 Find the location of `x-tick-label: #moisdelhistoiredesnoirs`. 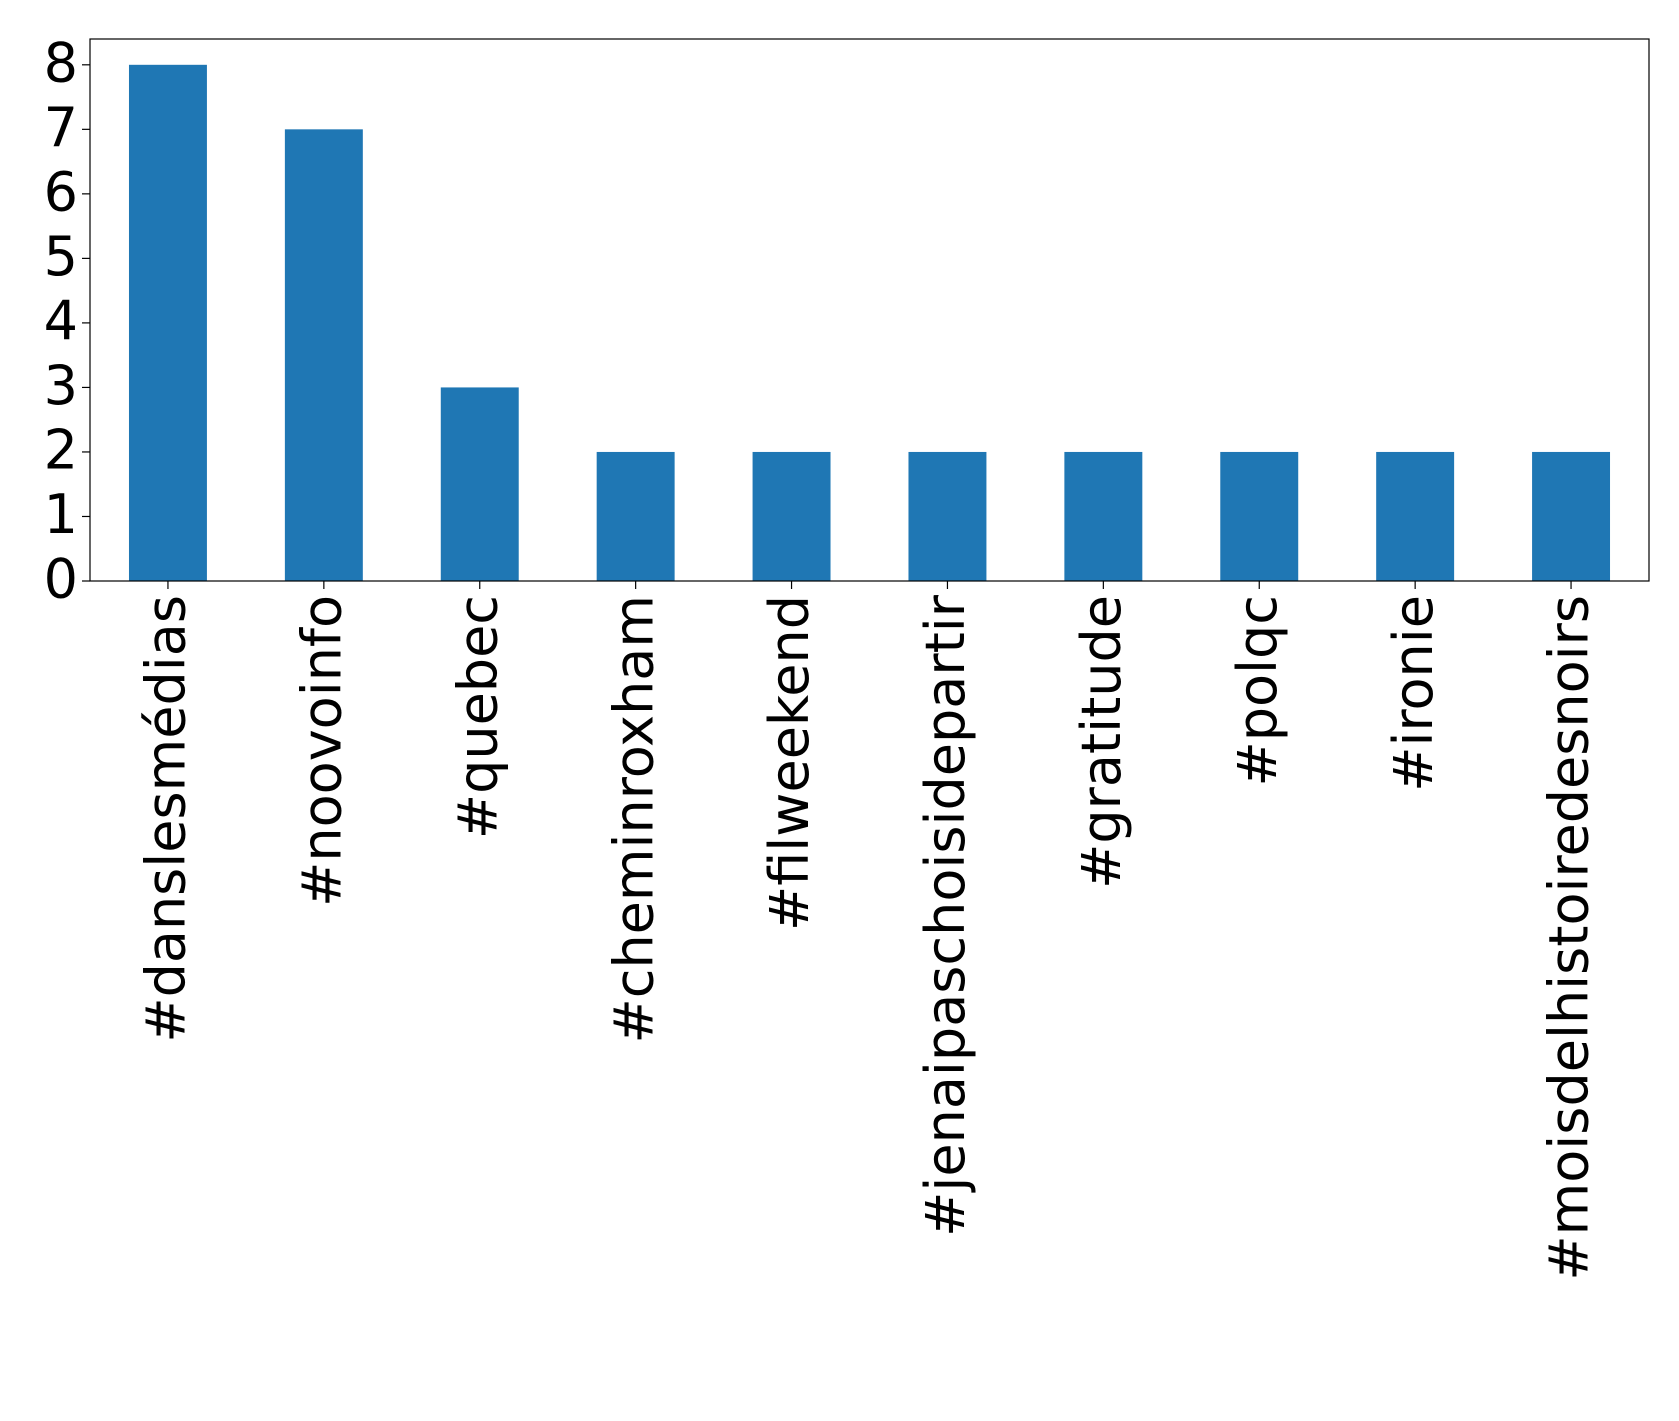

x-tick-label: #moisdelhistoiredesnoirs is located at coordinates (1569, 938).